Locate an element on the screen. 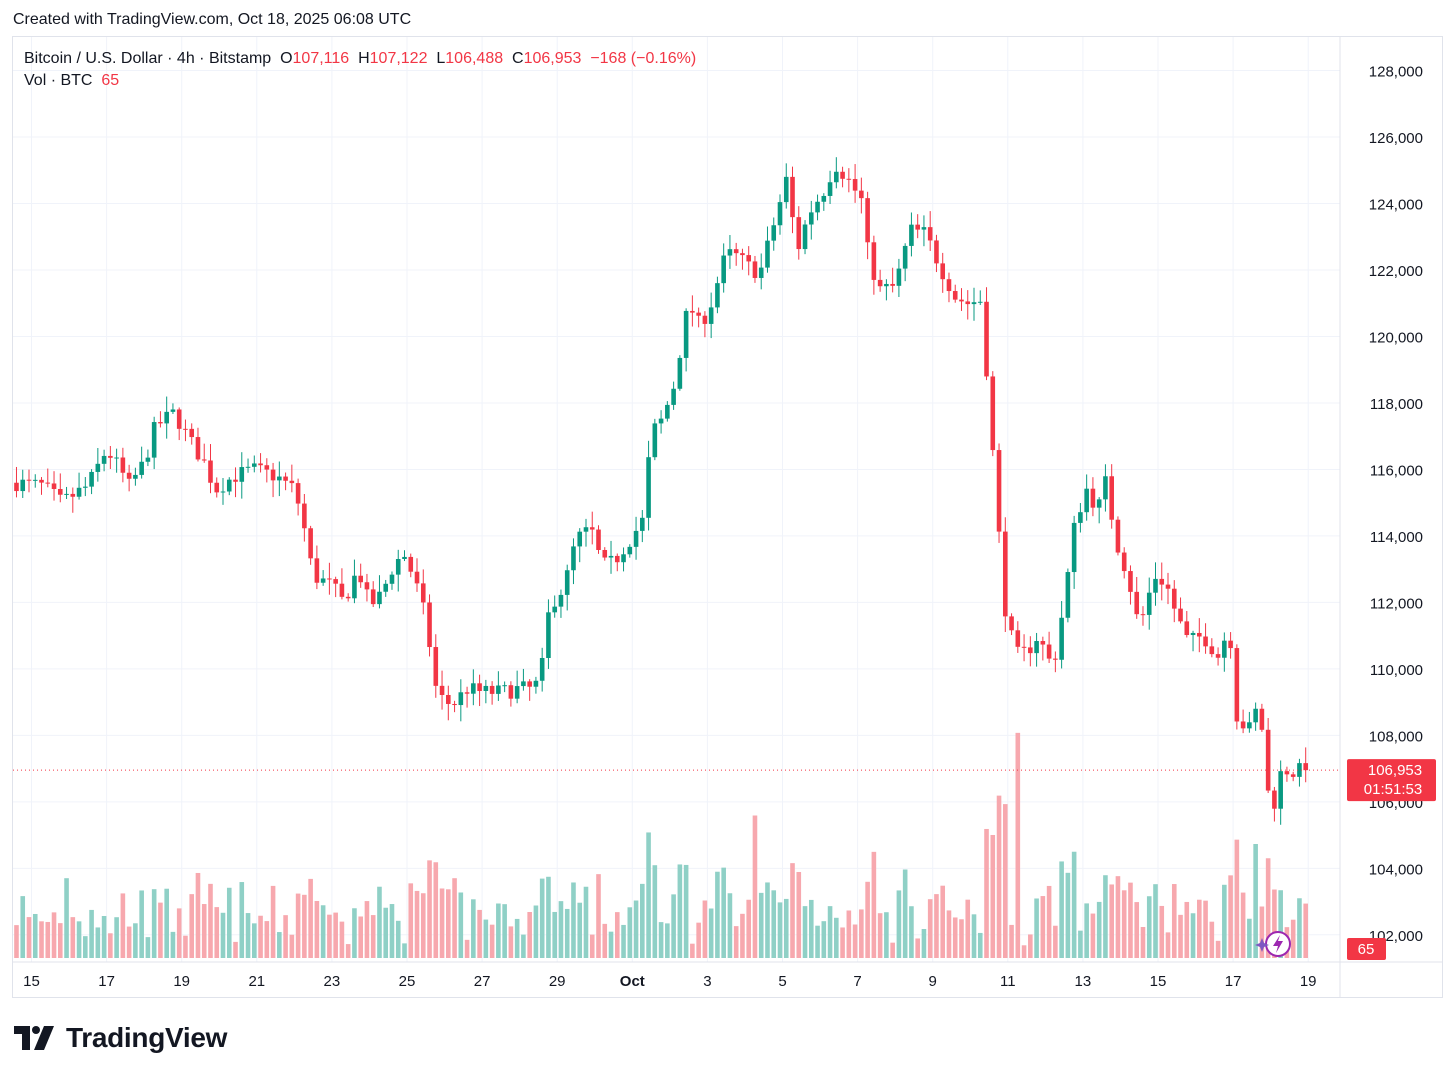 This screenshot has width=1456, height=1079. time-tick-label: 13 is located at coordinates (1083, 981).